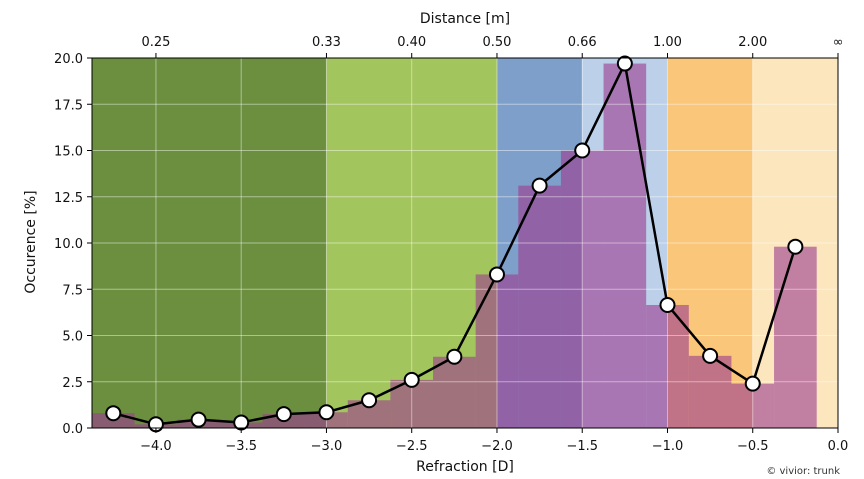 This screenshot has height=479, width=864. Describe the element at coordinates (68, 198) in the screenshot. I see `y-tick-label-5: 12.5` at that location.